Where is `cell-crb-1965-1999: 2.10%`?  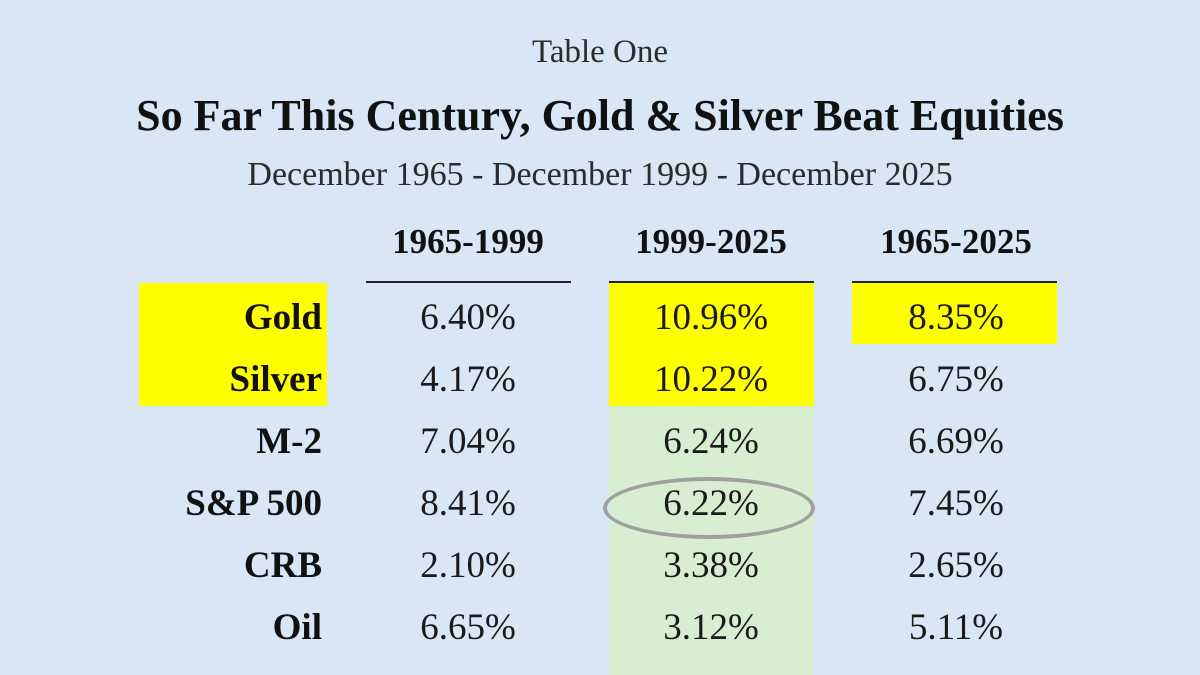 cell-crb-1965-1999: 2.10% is located at coordinates (468, 565).